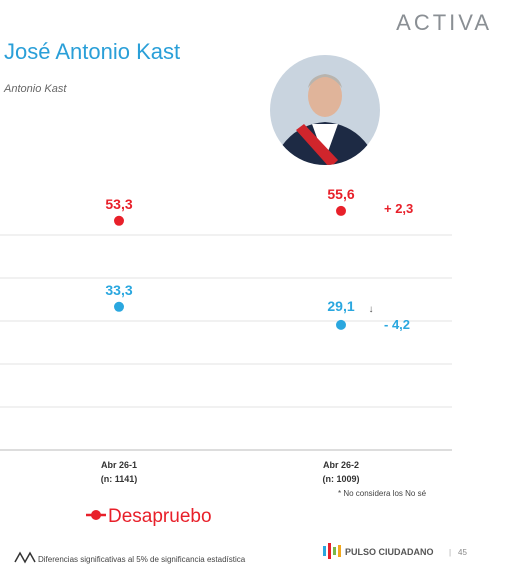 Image resolution: width=505 pixels, height=572 pixels. What do you see at coordinates (119, 479) in the screenshot?
I see `x-sublabel: (n: 1141)` at bounding box center [119, 479].